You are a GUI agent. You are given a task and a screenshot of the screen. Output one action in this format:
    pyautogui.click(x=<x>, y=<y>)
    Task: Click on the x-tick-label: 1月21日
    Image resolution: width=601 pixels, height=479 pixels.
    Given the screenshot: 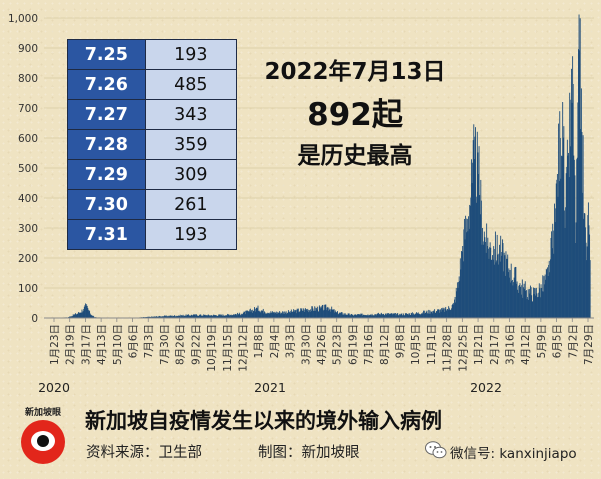 What is the action you would take?
    pyautogui.click(x=479, y=344)
    